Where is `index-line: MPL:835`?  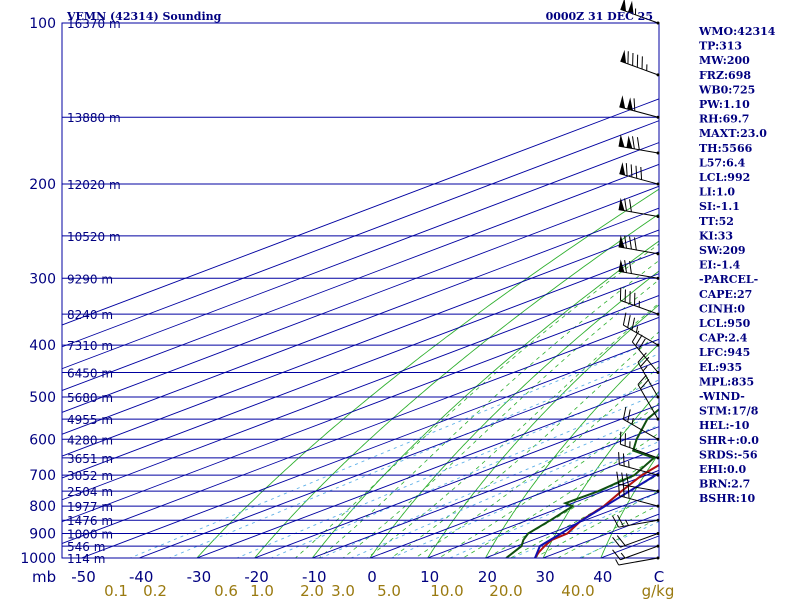 index-line: MPL:835 is located at coordinates (726, 381).